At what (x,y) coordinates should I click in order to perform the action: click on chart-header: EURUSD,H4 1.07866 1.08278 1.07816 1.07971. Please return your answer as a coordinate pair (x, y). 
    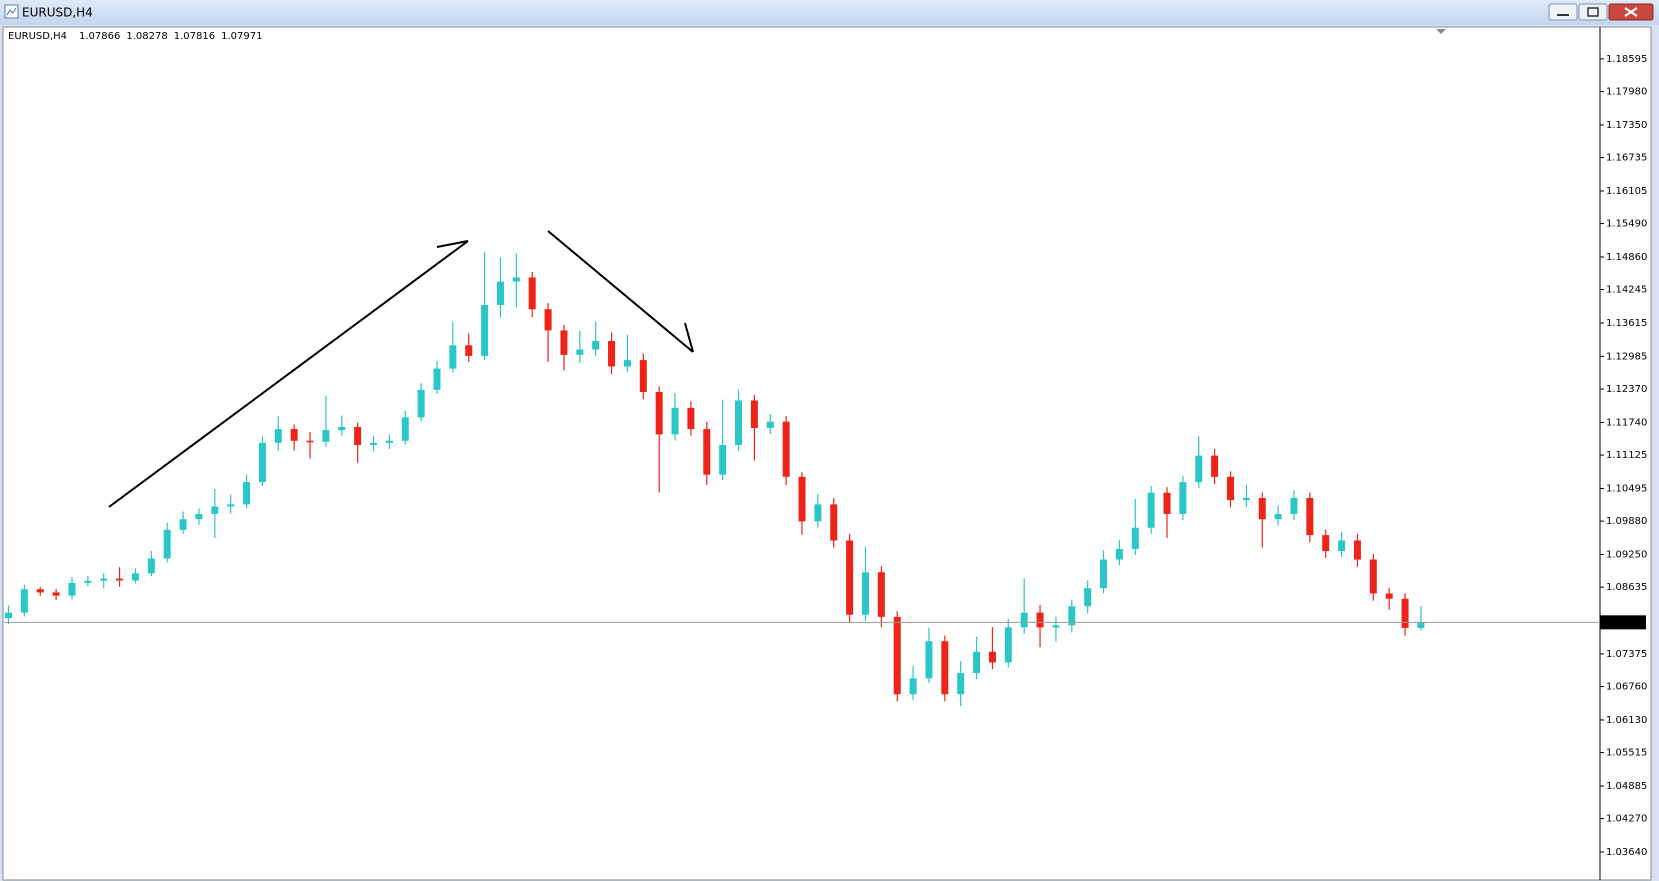
    Looking at the image, I should click on (135, 36).